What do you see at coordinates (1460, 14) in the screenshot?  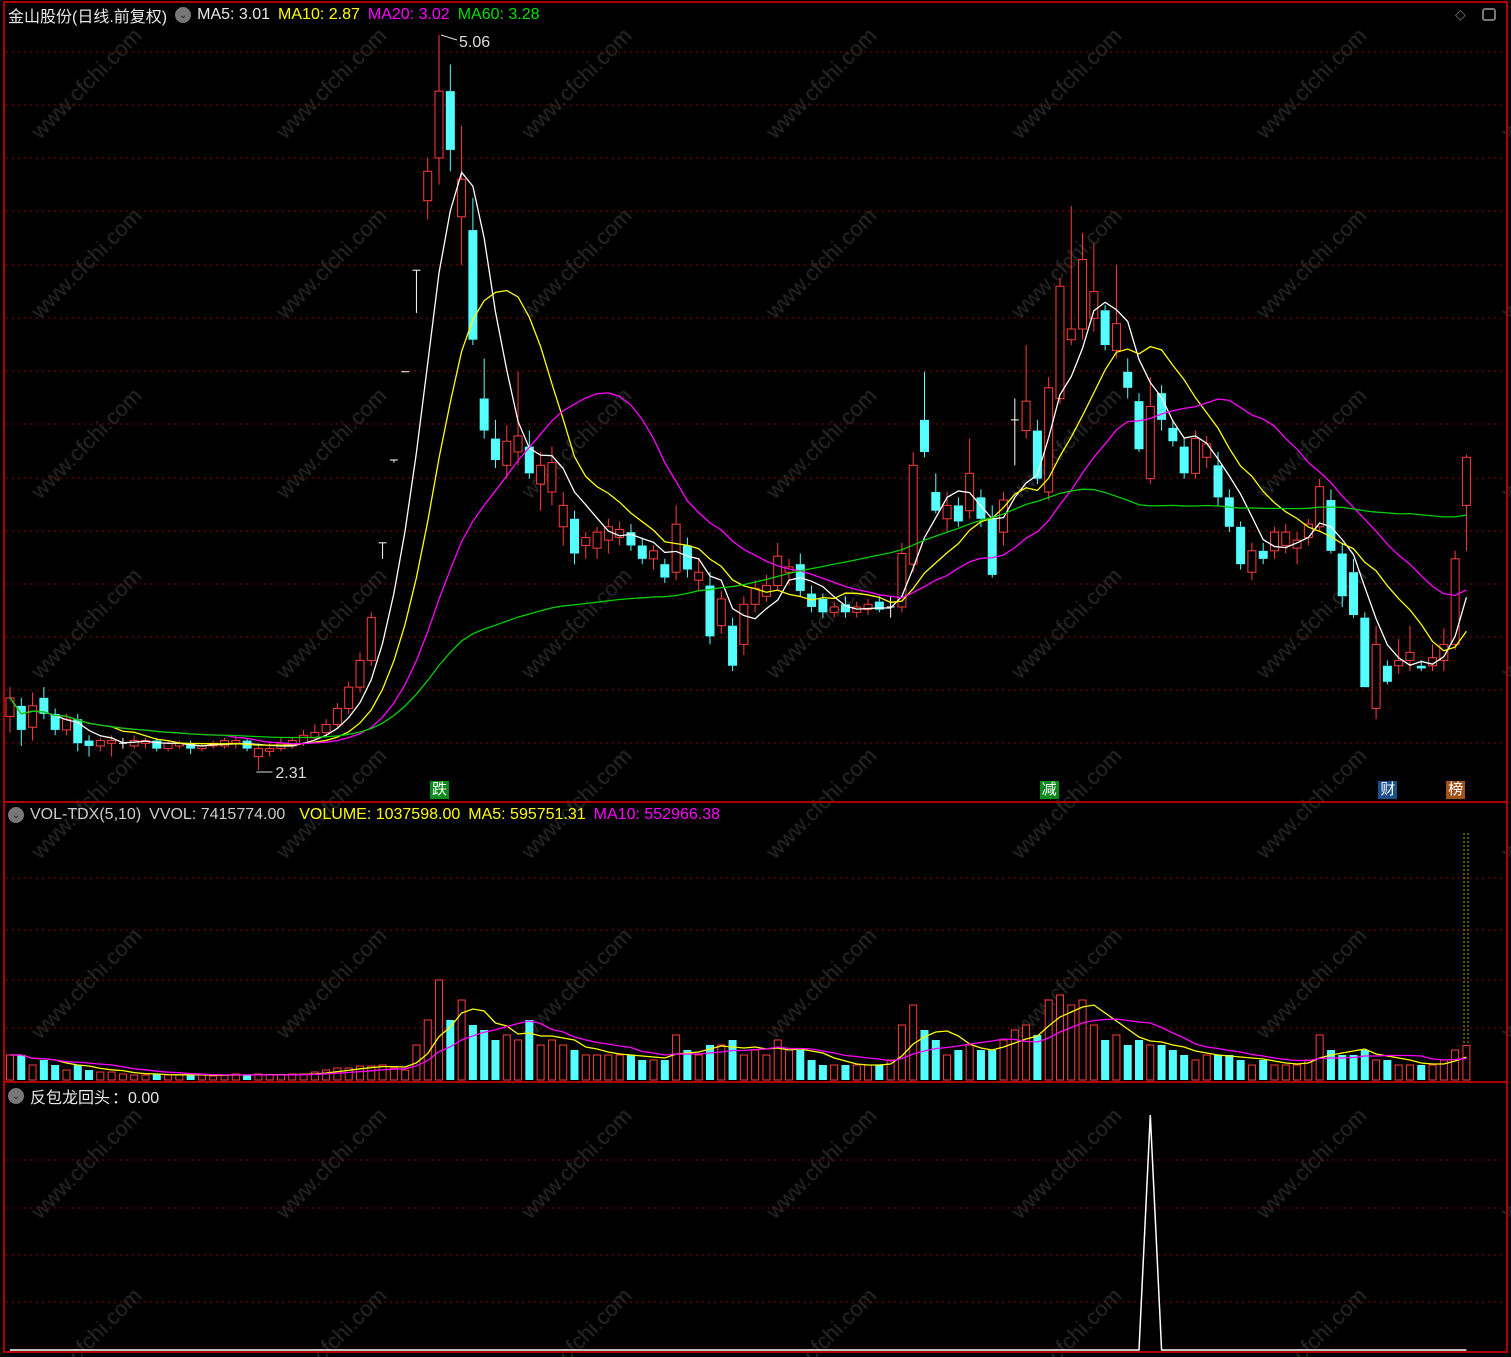 I see `diamond-icon: ◇` at bounding box center [1460, 14].